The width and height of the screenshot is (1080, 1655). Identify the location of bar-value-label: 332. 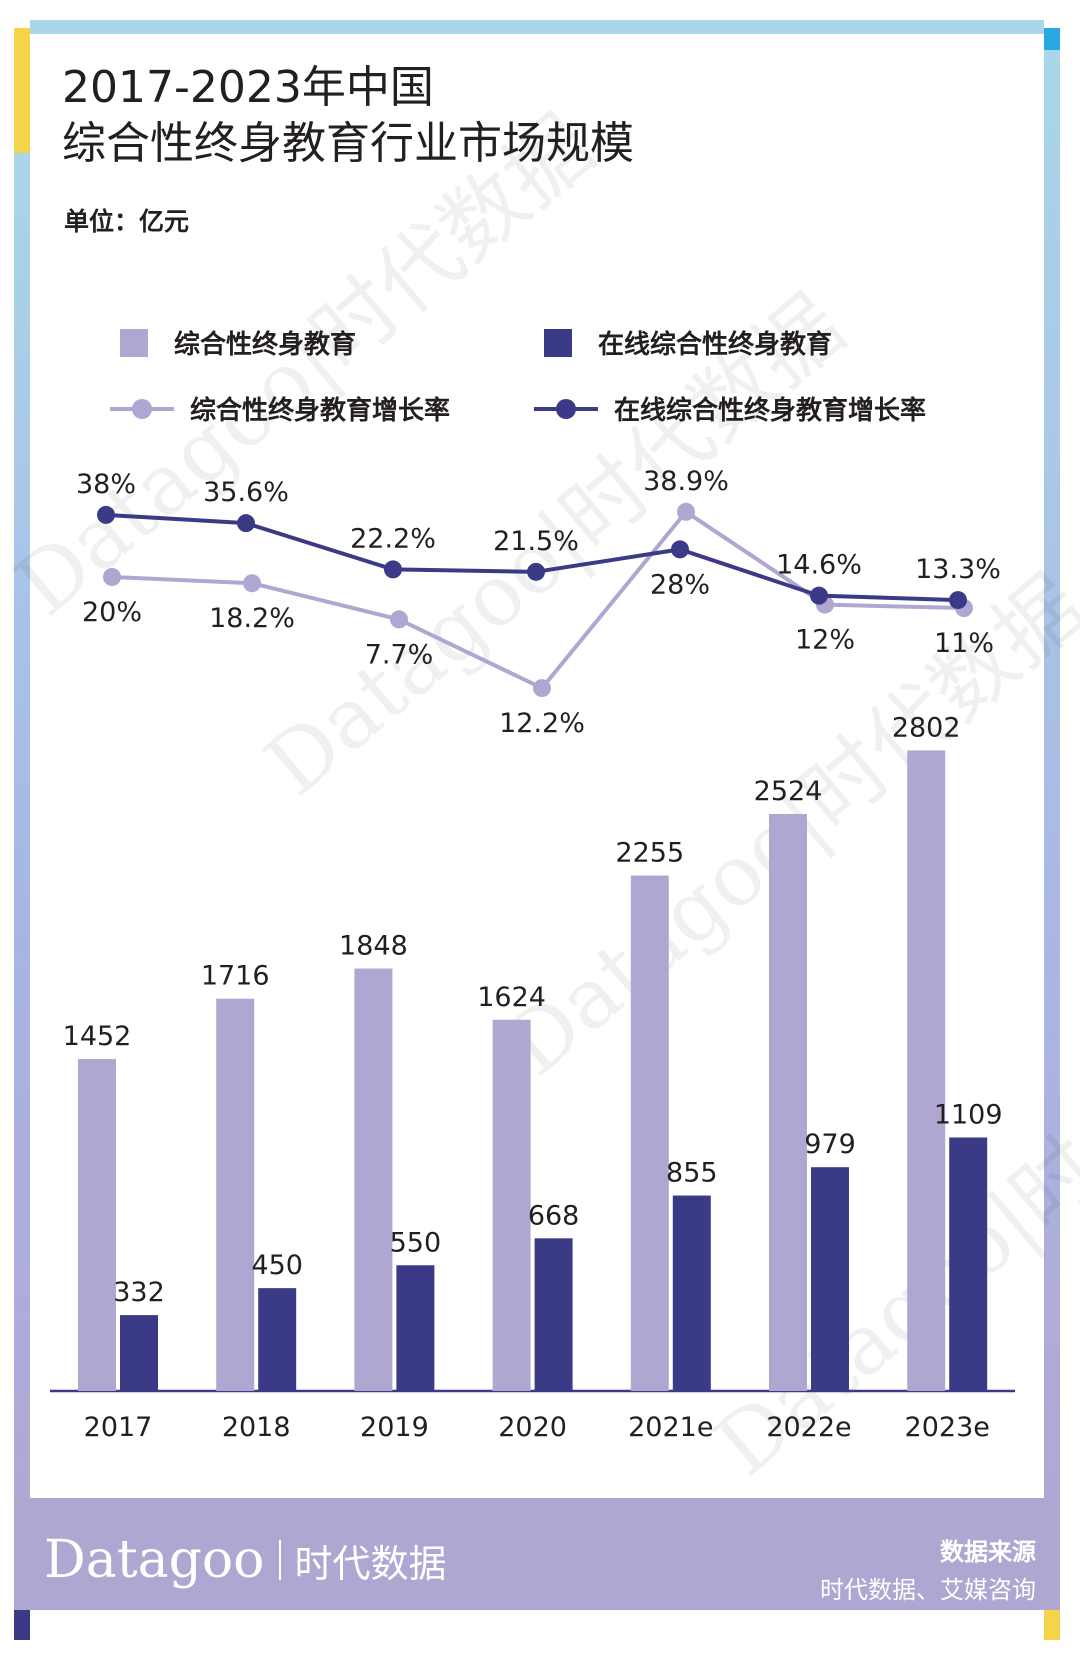
(139, 1292).